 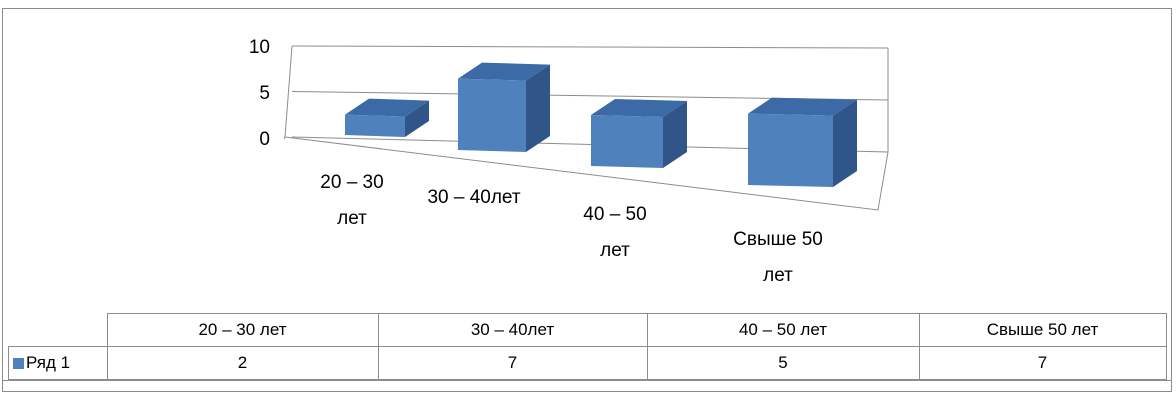 I want to click on data-table-header: Свыше 50 лет, so click(x=1042, y=330).